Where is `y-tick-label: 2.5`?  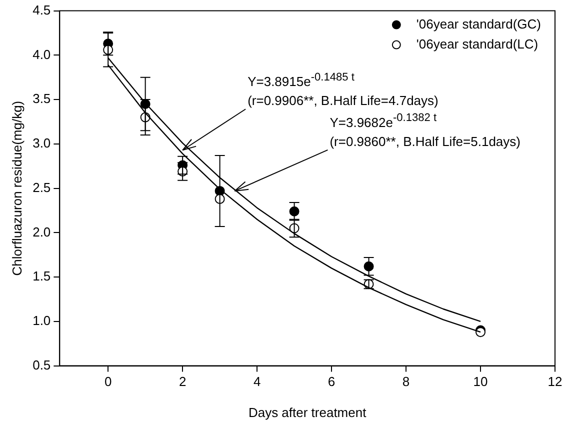
y-tick-label: 2.5 is located at coordinates (41, 187).